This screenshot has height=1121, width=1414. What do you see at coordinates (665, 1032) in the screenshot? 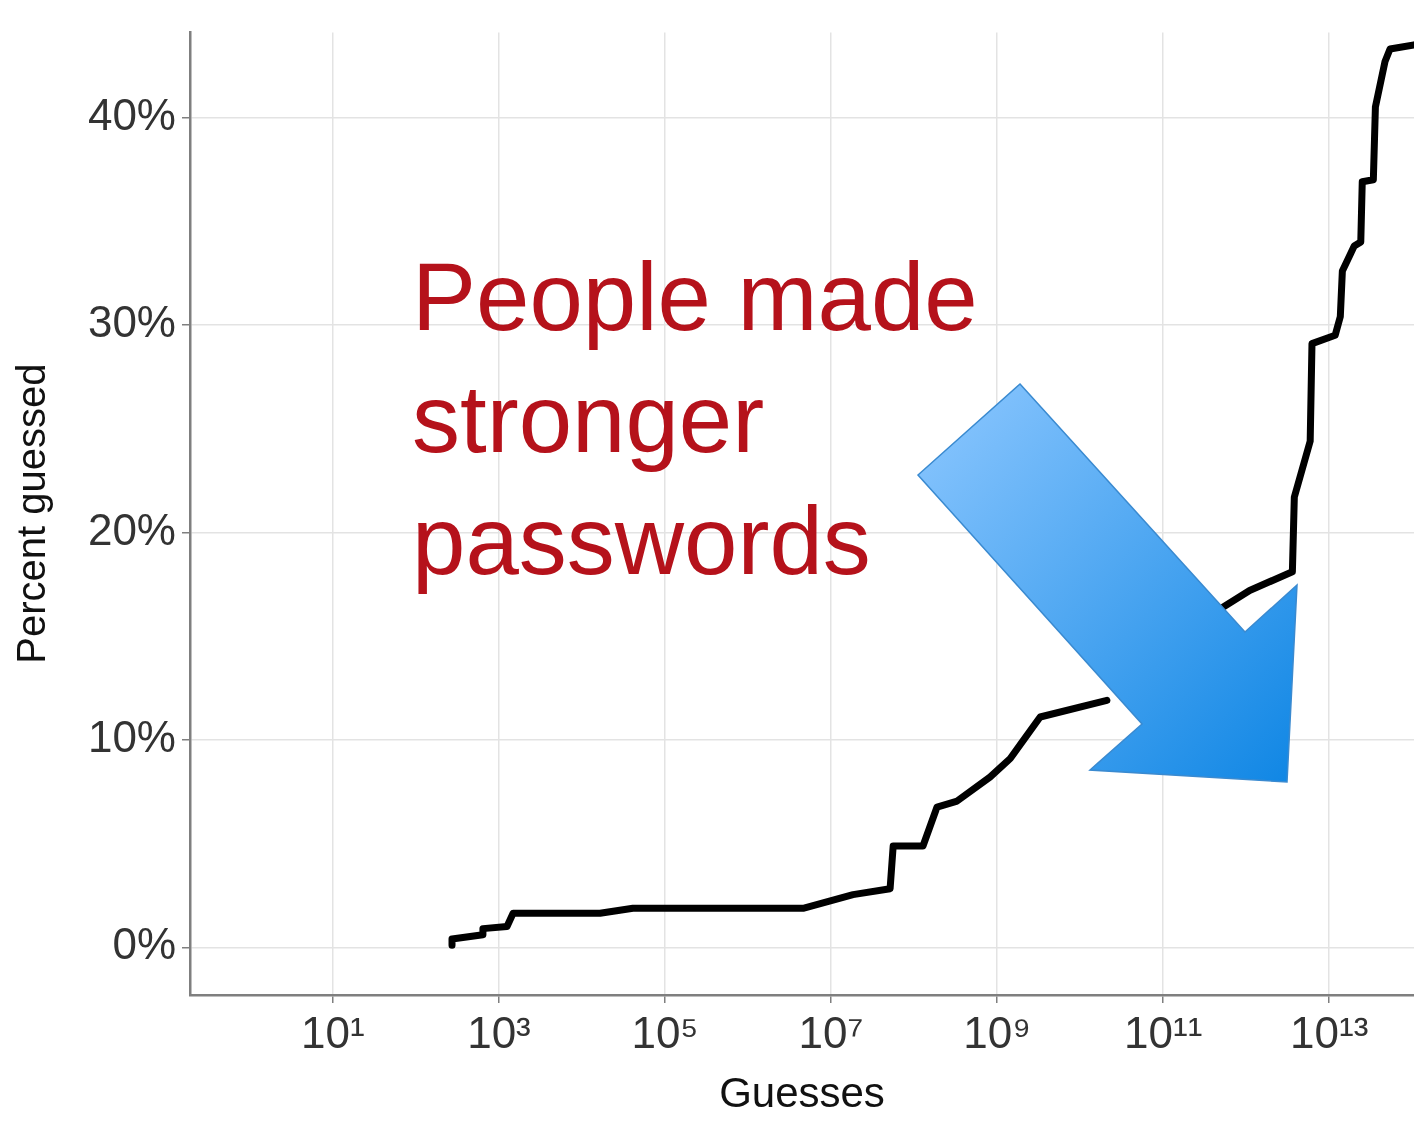
I see `x-tick-label: 10⁵` at bounding box center [665, 1032].